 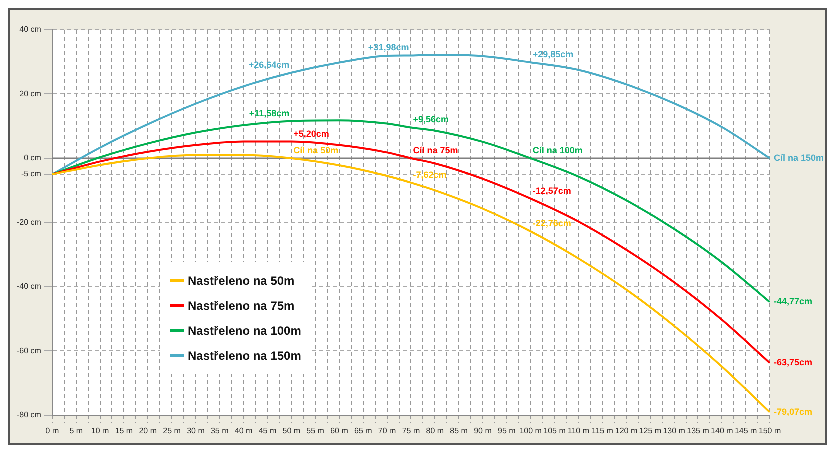 What do you see at coordinates (793, 363) in the screenshot?
I see `annotation: -63,75cm` at bounding box center [793, 363].